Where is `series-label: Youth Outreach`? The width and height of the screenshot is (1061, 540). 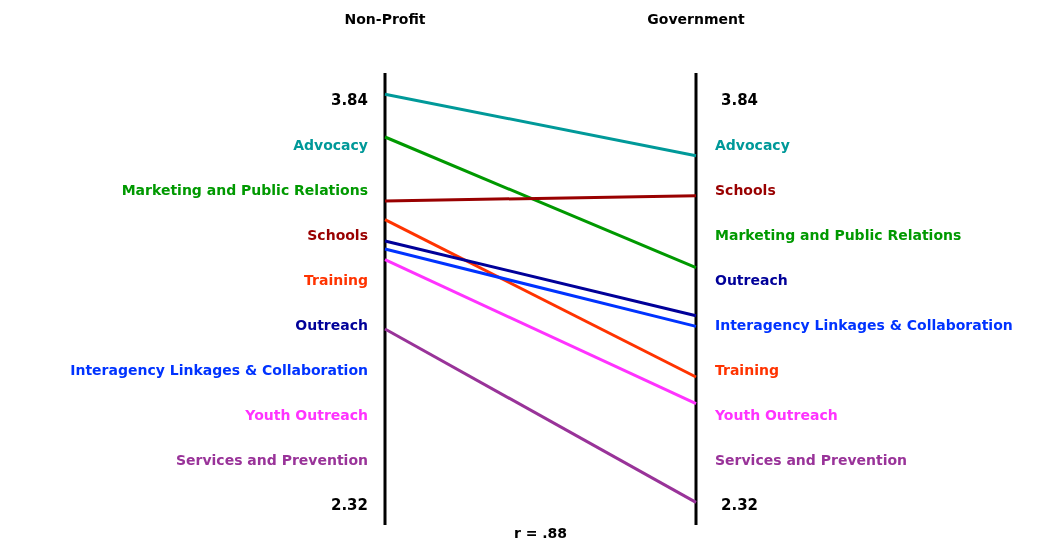 series-label: Youth Outreach is located at coordinates (776, 414).